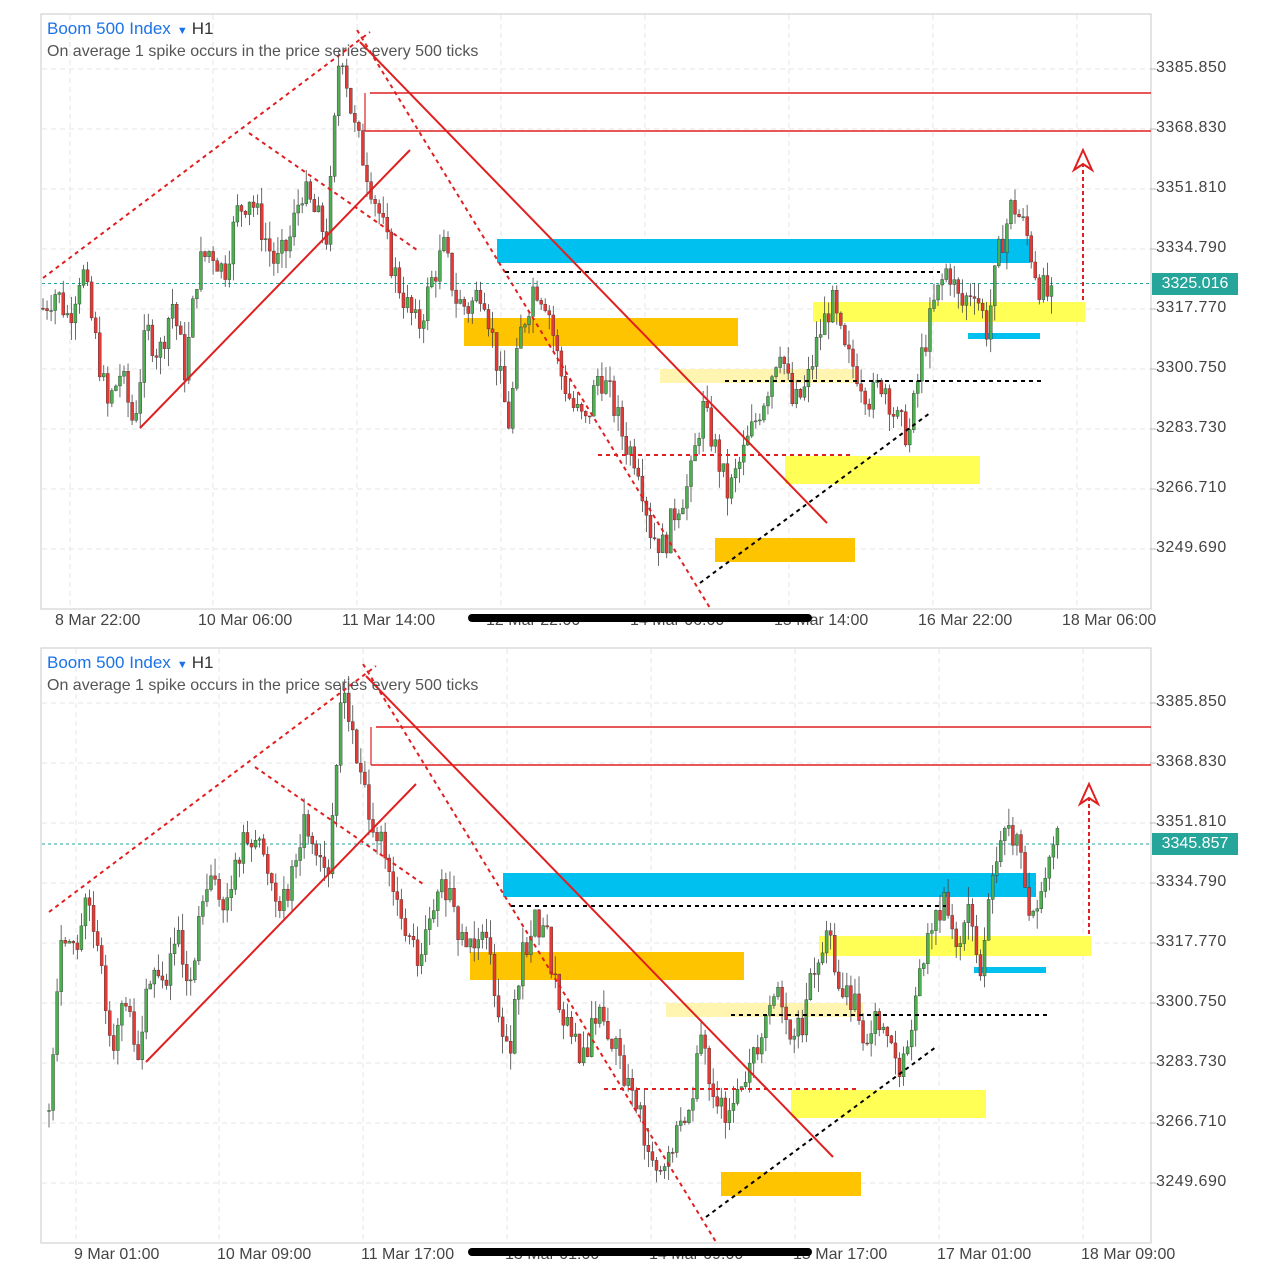 The height and width of the screenshot is (1280, 1280). What do you see at coordinates (1191, 761) in the screenshot?
I see `y-tick-label: 3368.830` at bounding box center [1191, 761].